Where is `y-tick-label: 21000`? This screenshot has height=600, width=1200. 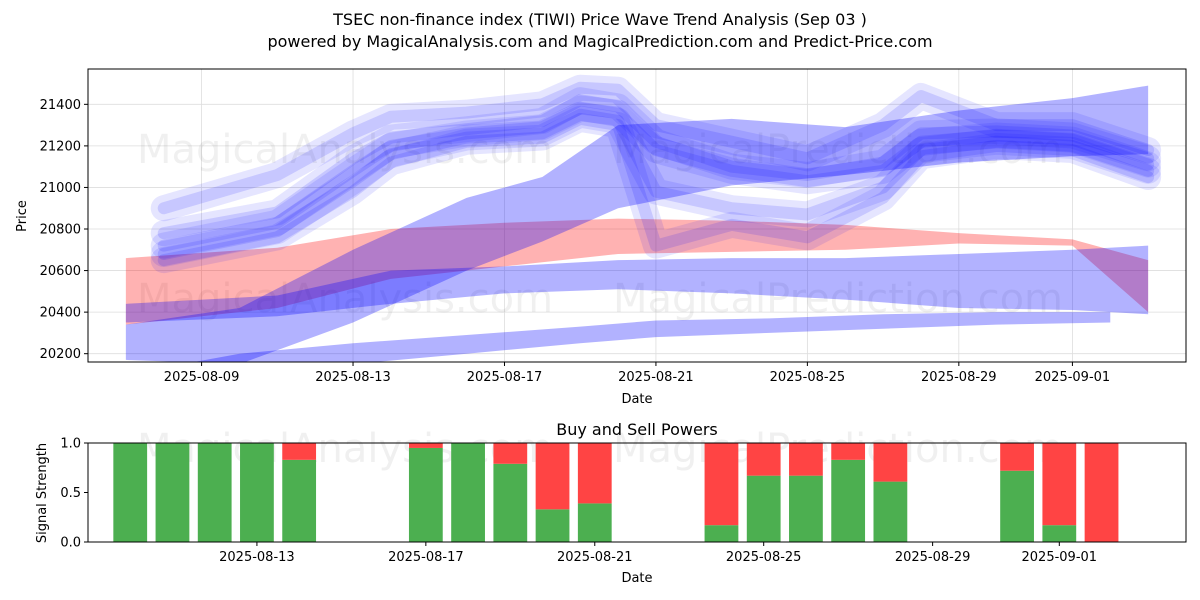 y-tick-label: 21000 is located at coordinates (60, 188).